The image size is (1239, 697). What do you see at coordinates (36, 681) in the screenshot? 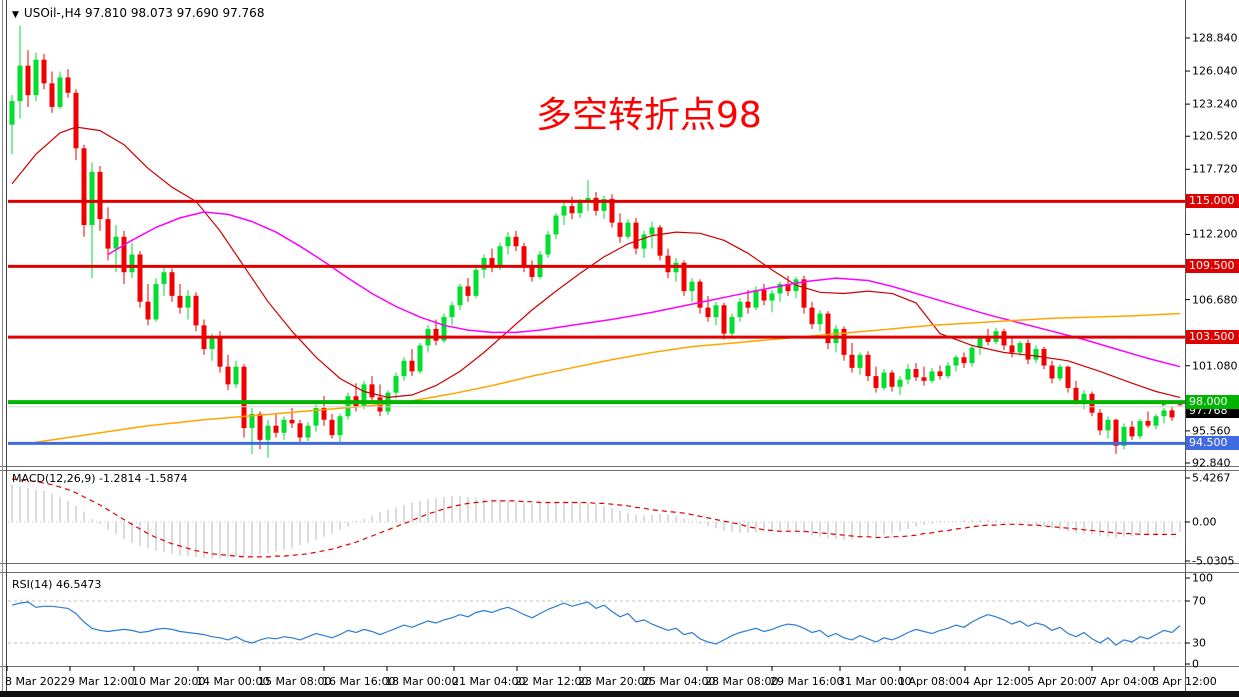
I see `time-axis-label: 8 Mar 2022` at bounding box center [36, 681].